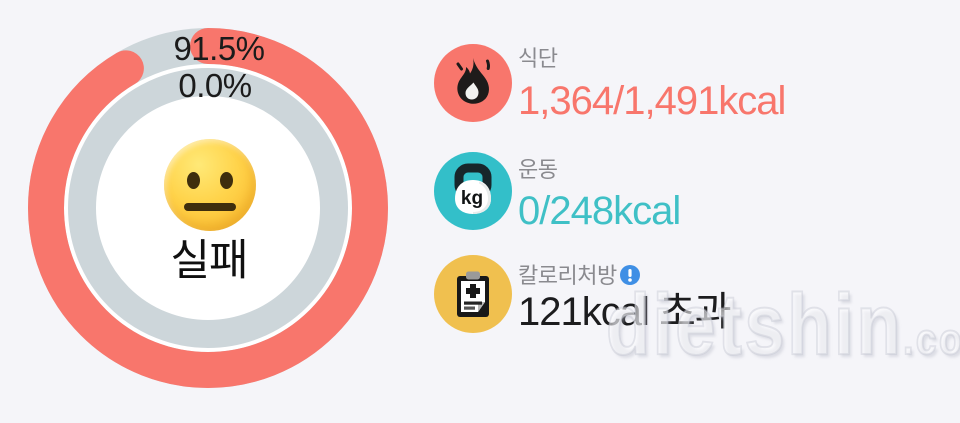  I want to click on calorie-prescription-label: 칼로리처방, so click(567, 275).